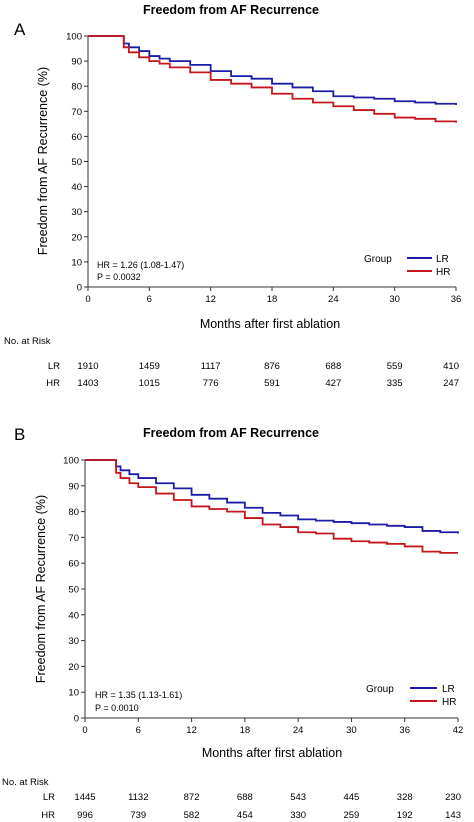 The width and height of the screenshot is (474, 822). I want to click on panel-a-hazard-ratio: HR = 1.26 (1.08-1.47), so click(140, 265).